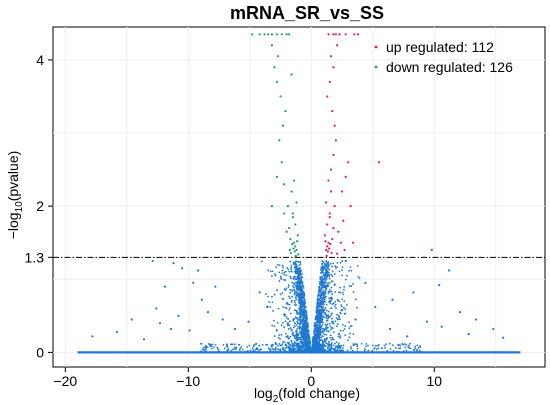 The image size is (550, 405). What do you see at coordinates (188, 381) in the screenshot?
I see `x-tick-label: −10` at bounding box center [188, 381].